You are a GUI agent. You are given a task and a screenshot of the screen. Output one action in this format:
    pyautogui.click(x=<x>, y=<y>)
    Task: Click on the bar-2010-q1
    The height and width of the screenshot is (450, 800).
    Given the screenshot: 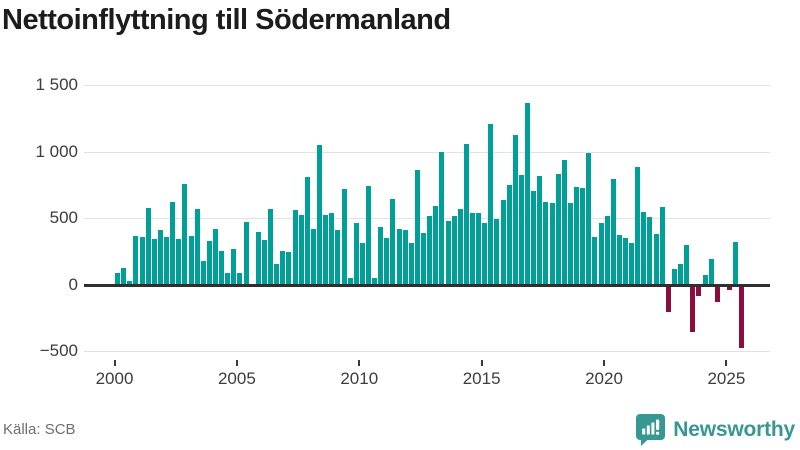 What is the action you would take?
    pyautogui.click(x=362, y=264)
    